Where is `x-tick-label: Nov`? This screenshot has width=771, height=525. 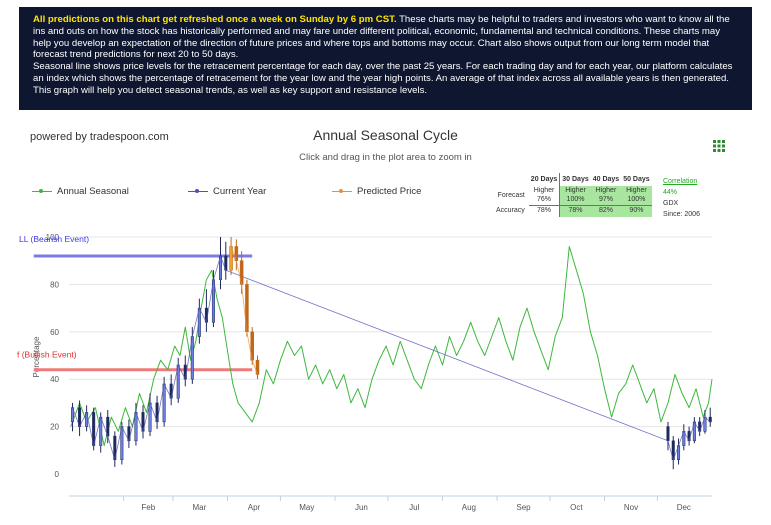 x-tick-label: Nov is located at coordinates (631, 507).